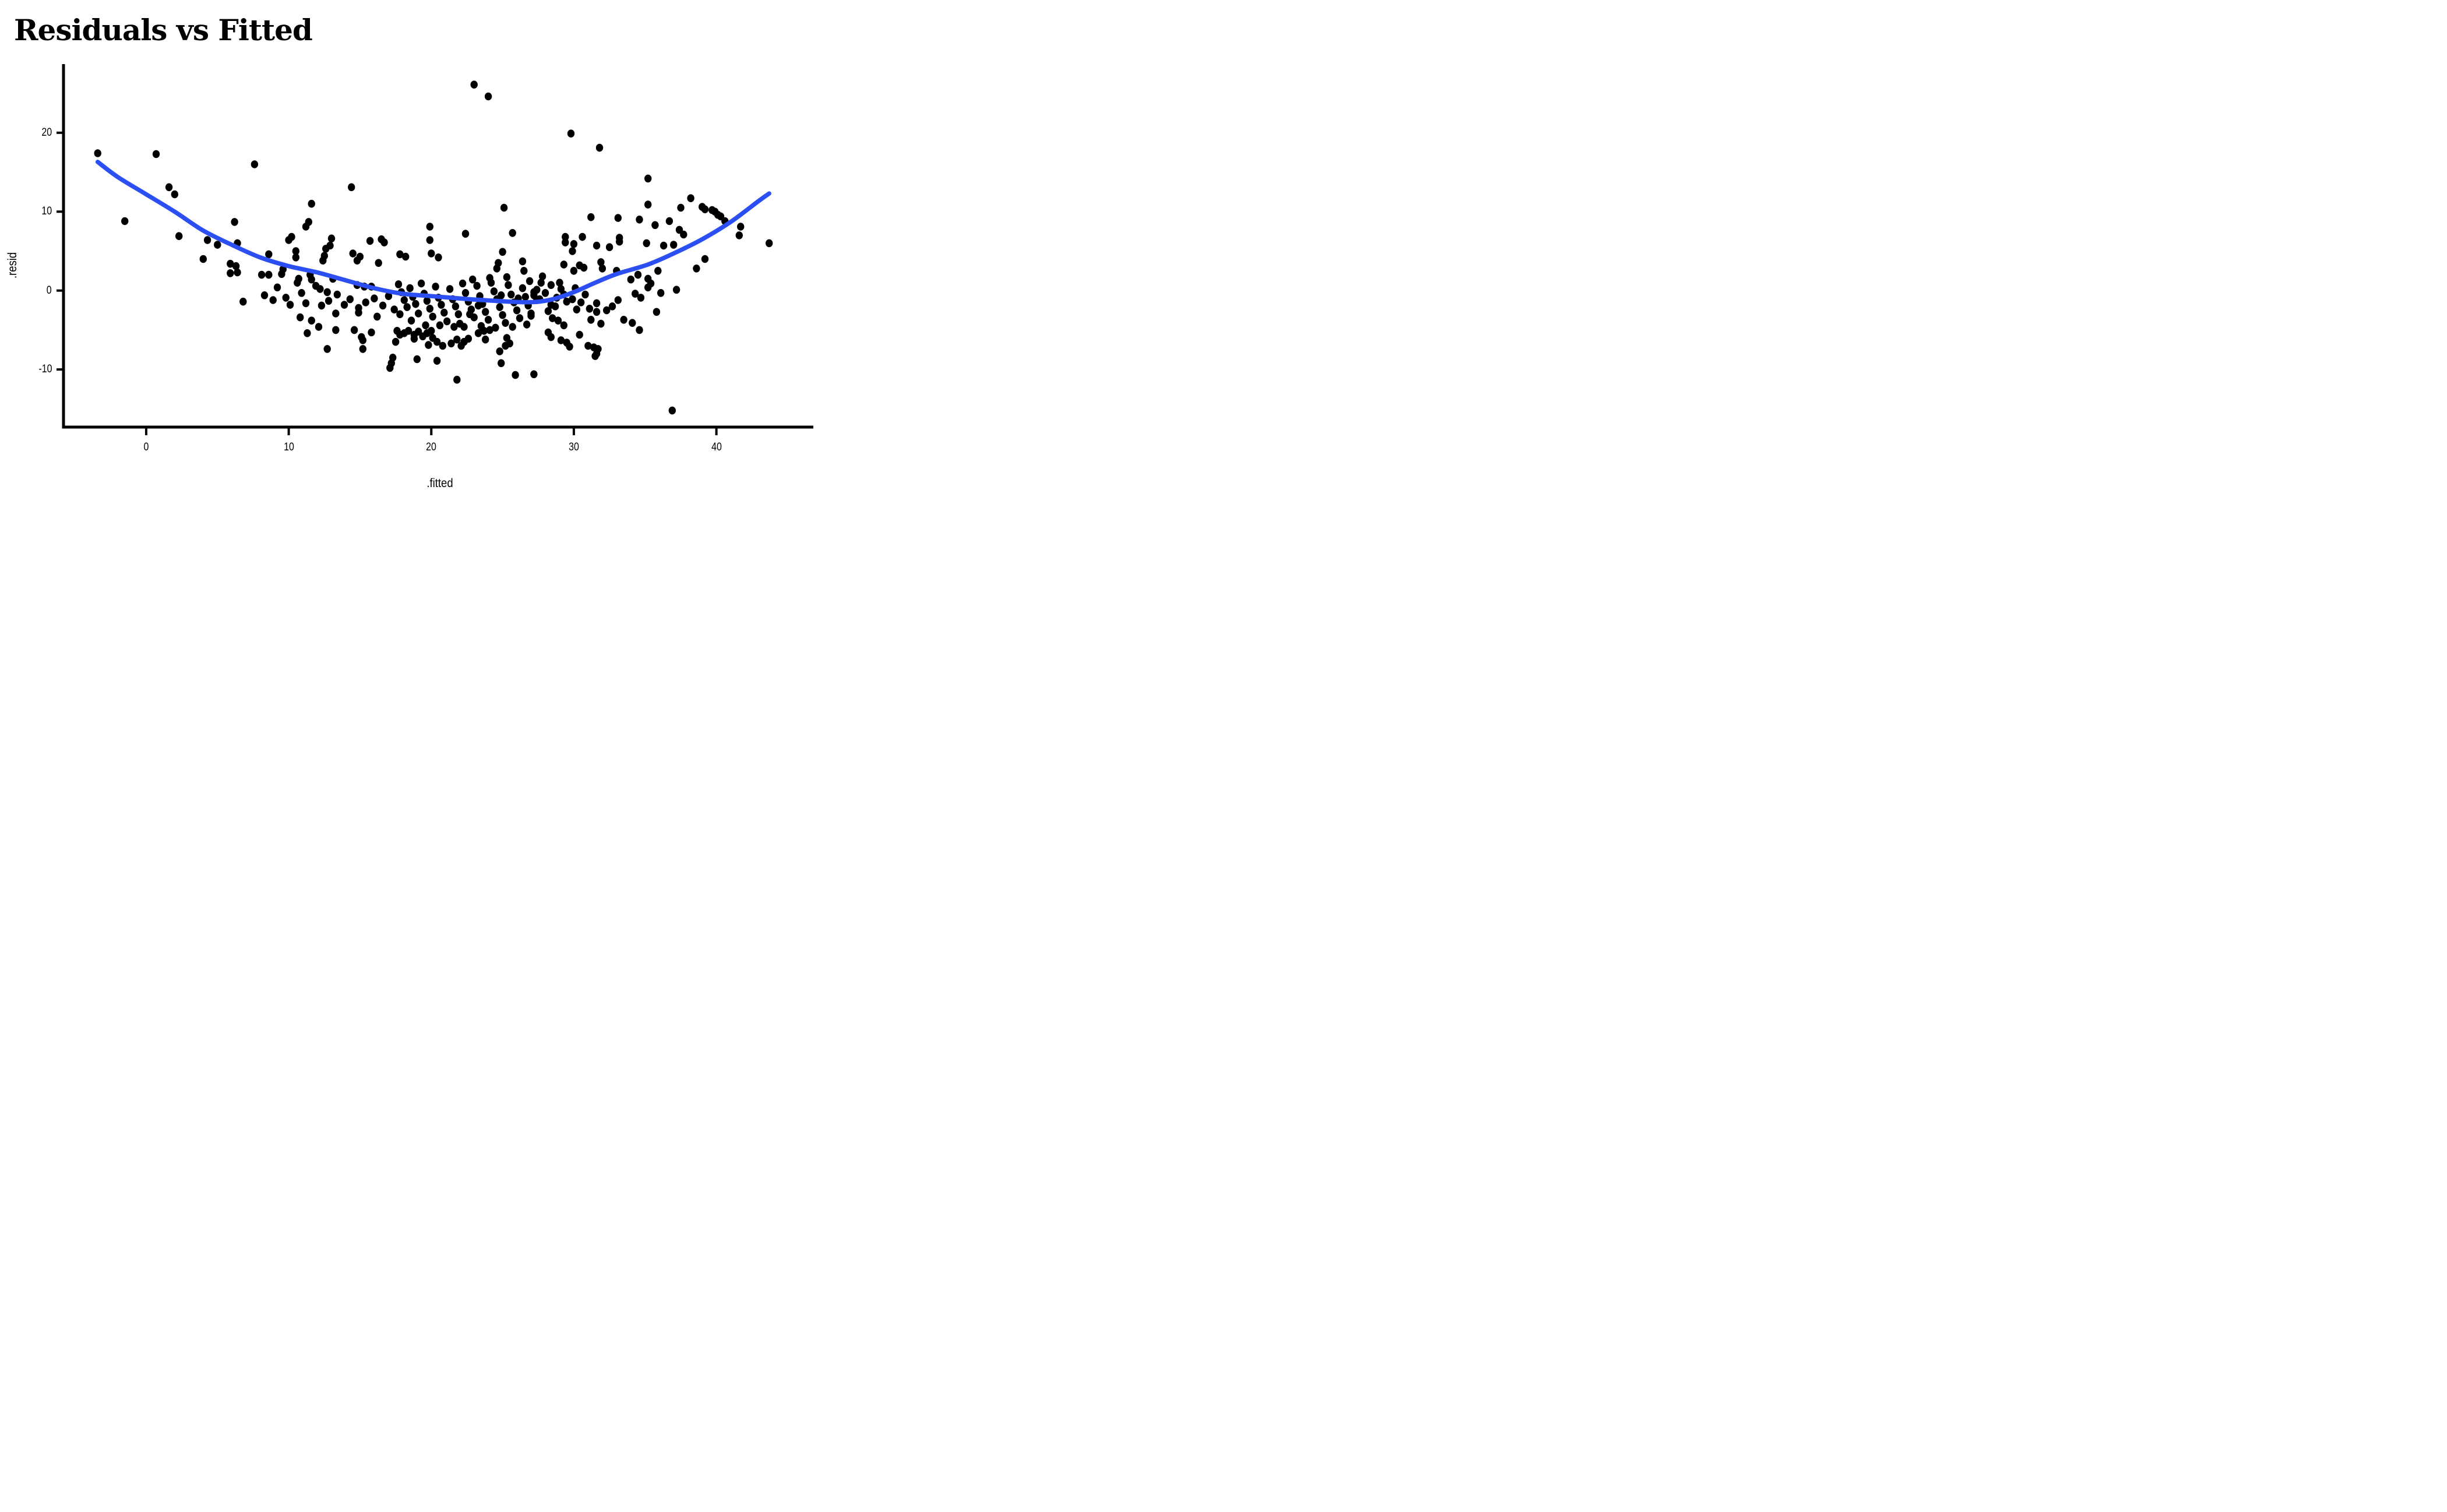 The width and height of the screenshot is (2447, 1512). Describe the element at coordinates (431, 447) in the screenshot. I see `x-tick-label: 20` at that location.